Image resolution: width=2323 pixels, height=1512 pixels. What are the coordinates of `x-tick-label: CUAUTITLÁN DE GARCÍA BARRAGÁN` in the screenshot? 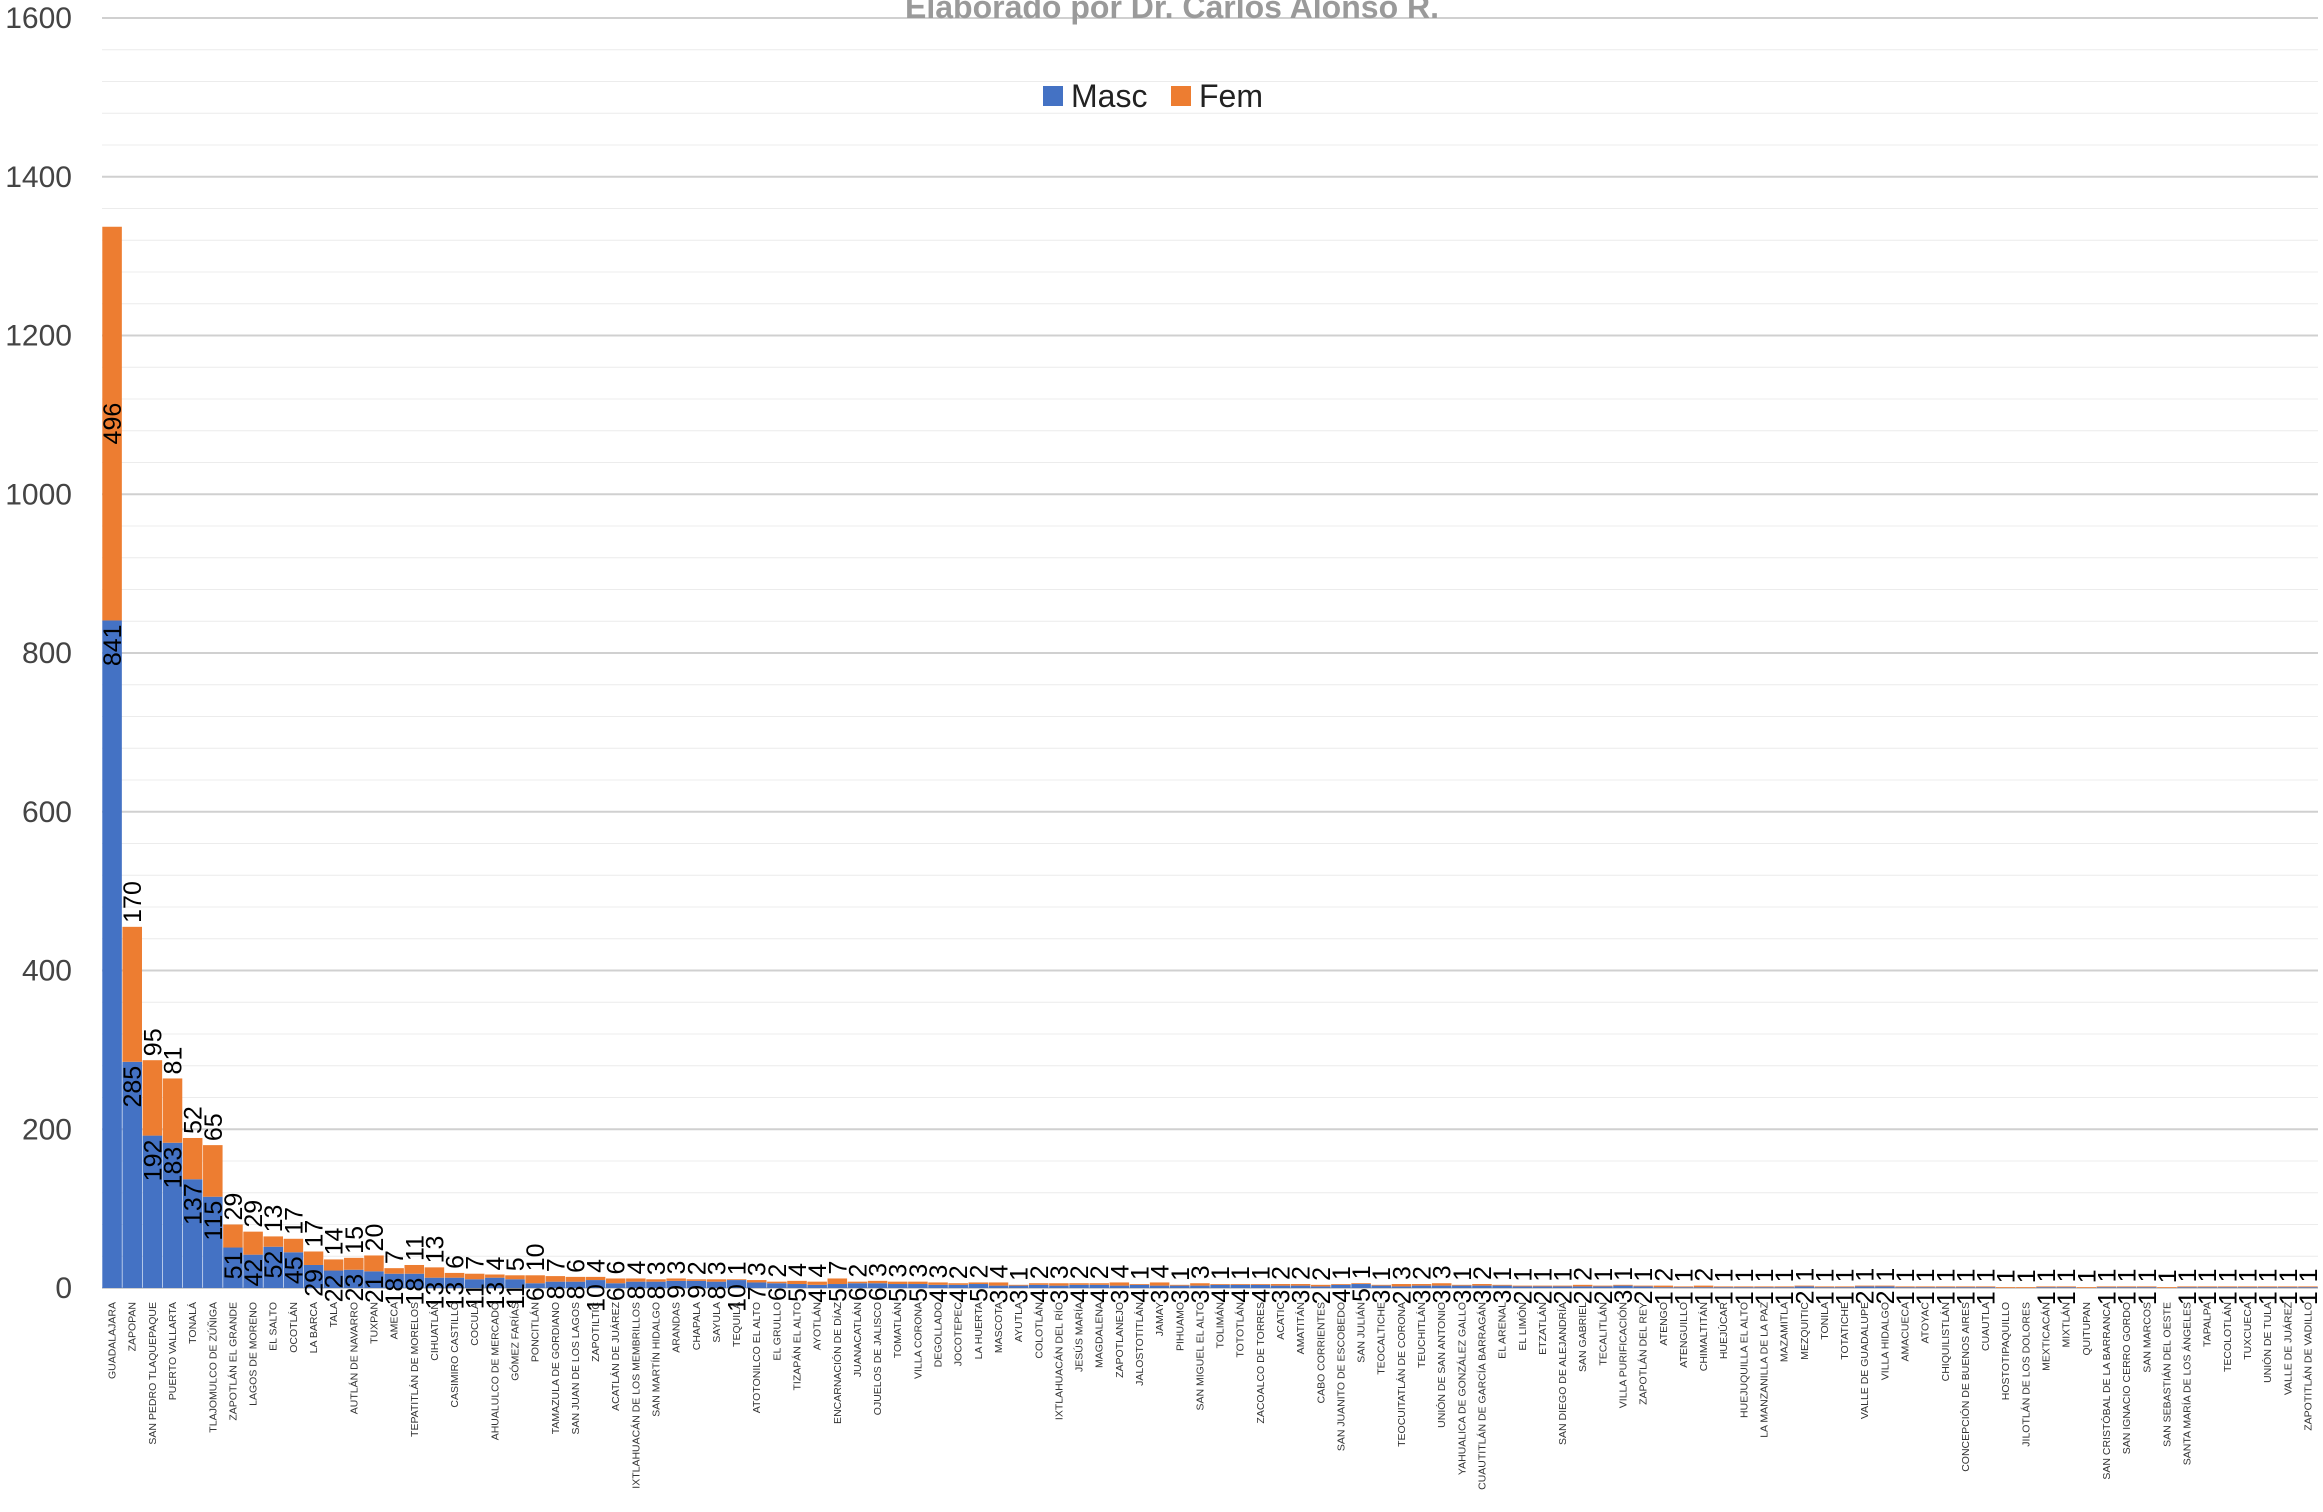 It's located at (1481, 1396).